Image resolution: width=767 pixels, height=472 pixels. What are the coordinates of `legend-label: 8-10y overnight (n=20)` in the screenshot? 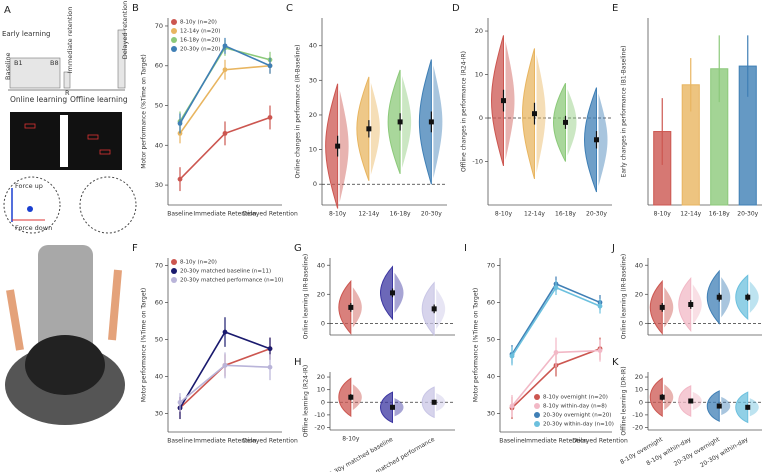 It's located at (575, 398).